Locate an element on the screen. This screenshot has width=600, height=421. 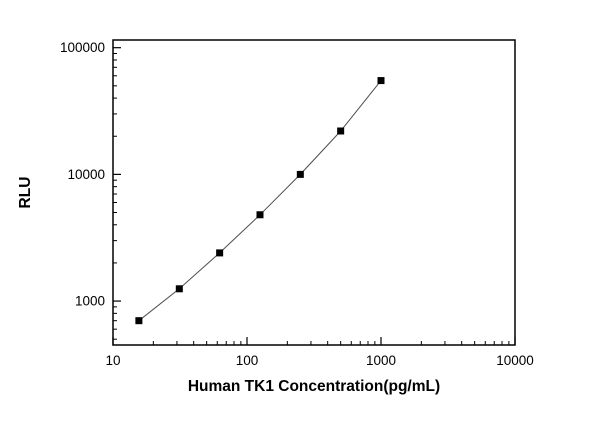
y-tick-label: 10000 is located at coordinates (86, 174).